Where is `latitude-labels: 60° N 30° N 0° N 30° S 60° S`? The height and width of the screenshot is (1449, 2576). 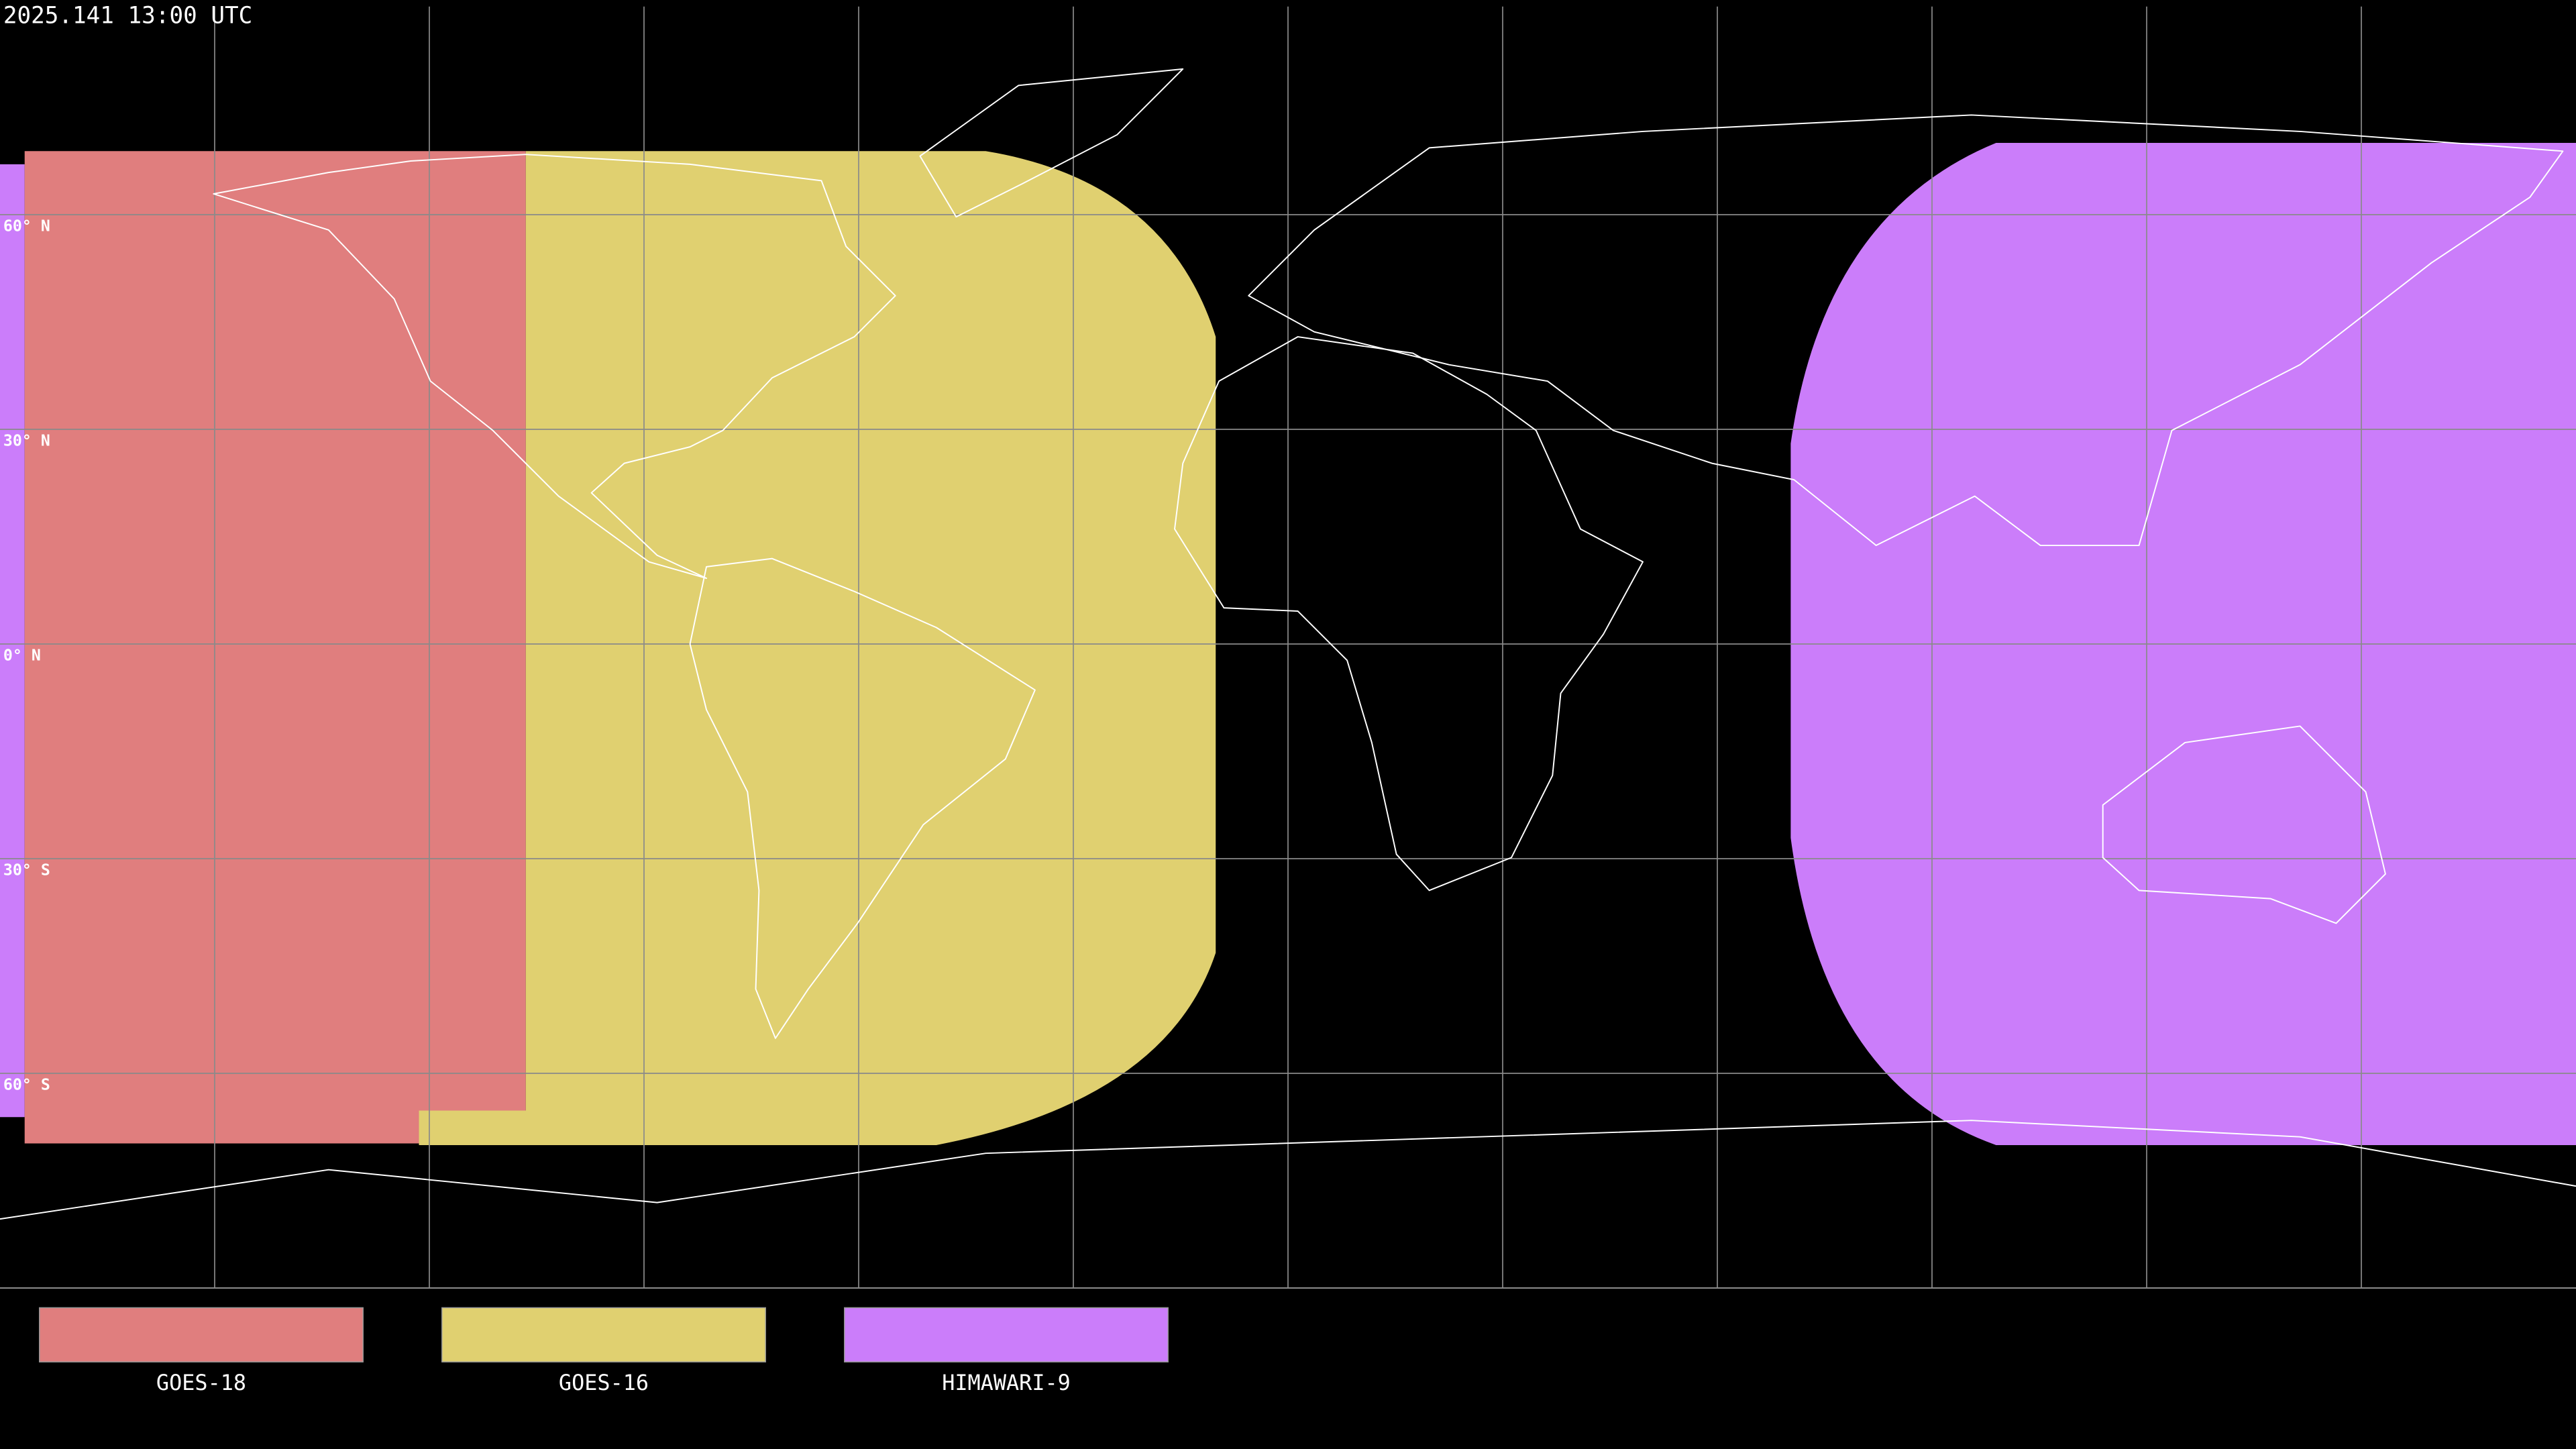 latitude-labels: 60° N 30° N 0° N 30° S 60° S is located at coordinates (26, 655).